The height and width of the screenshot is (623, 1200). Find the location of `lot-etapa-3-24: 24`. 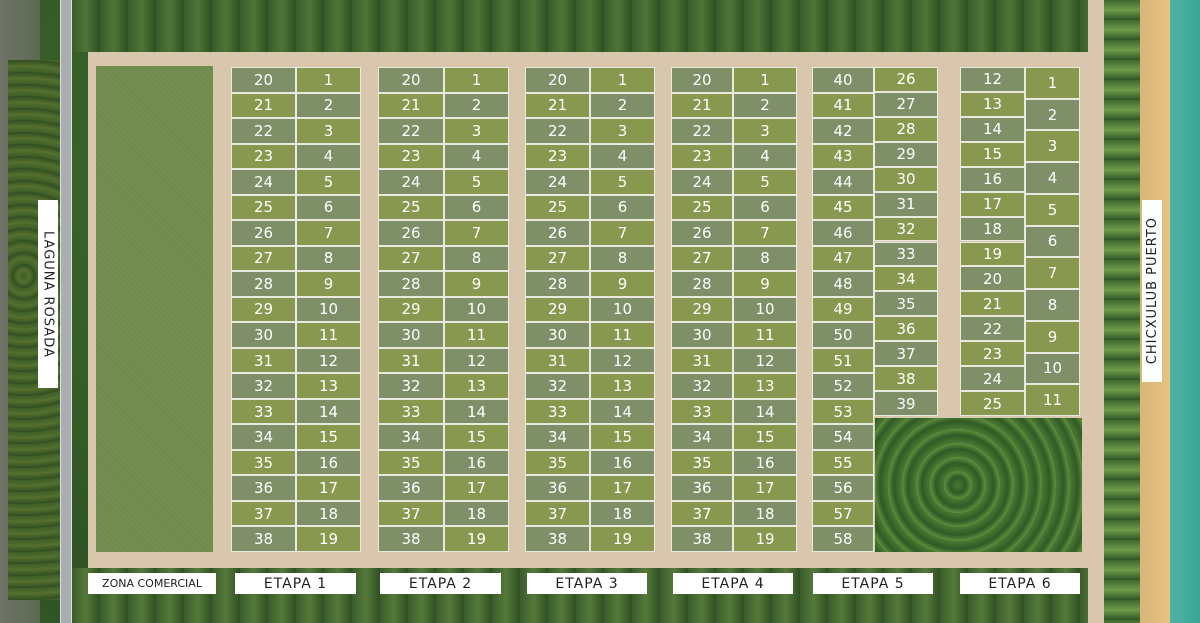

lot-etapa-3-24: 24 is located at coordinates (557, 182).